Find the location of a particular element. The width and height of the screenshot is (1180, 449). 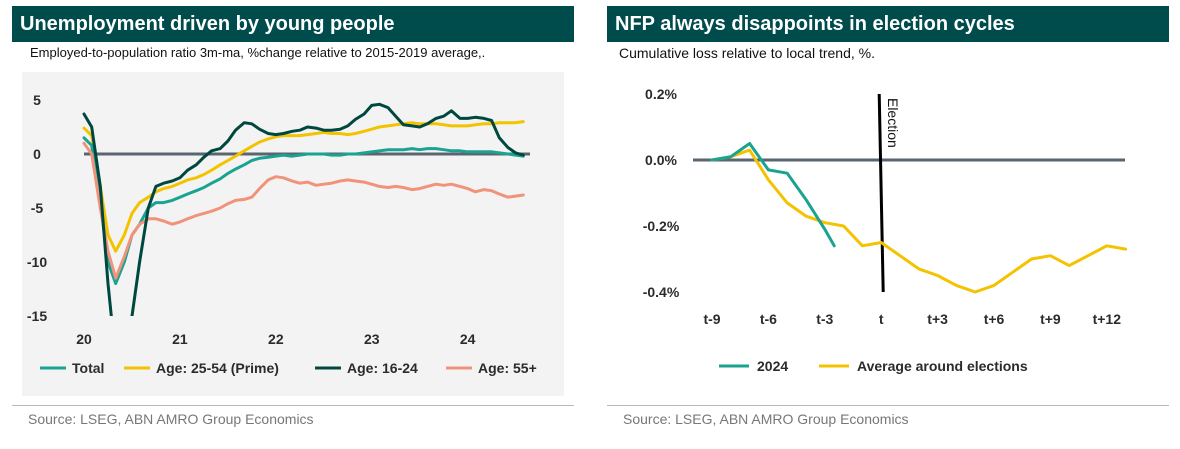

left-y-tick-label: 0 is located at coordinates (37, 154).